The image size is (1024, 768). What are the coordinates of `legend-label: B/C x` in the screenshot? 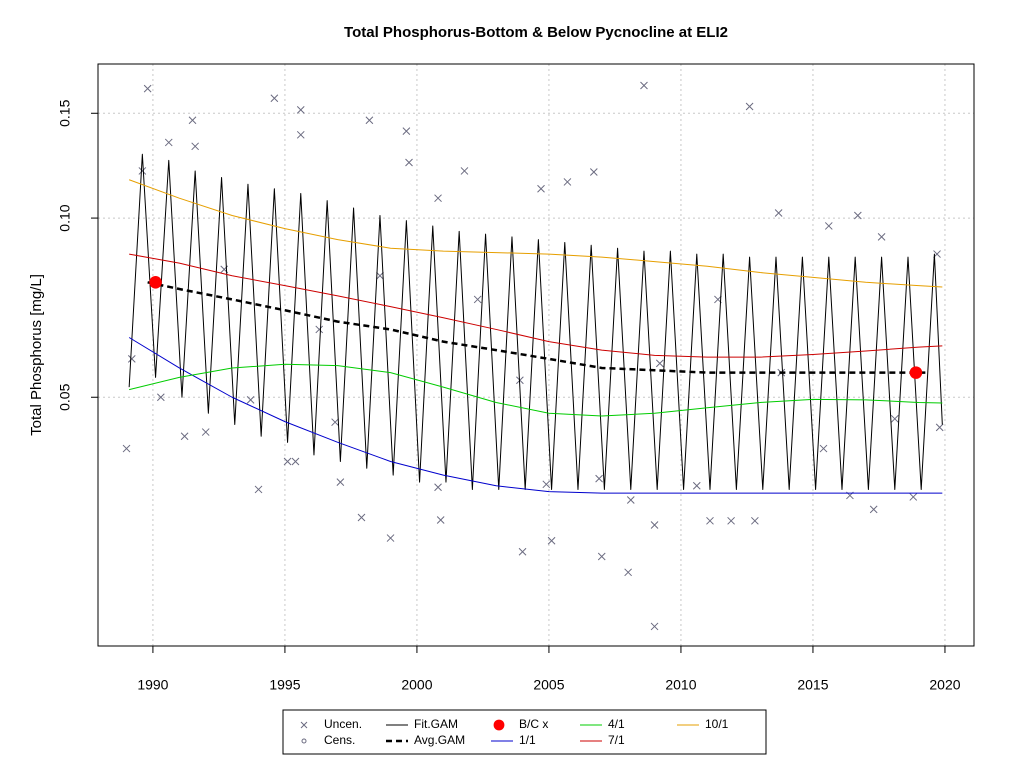 It's located at (533, 724).